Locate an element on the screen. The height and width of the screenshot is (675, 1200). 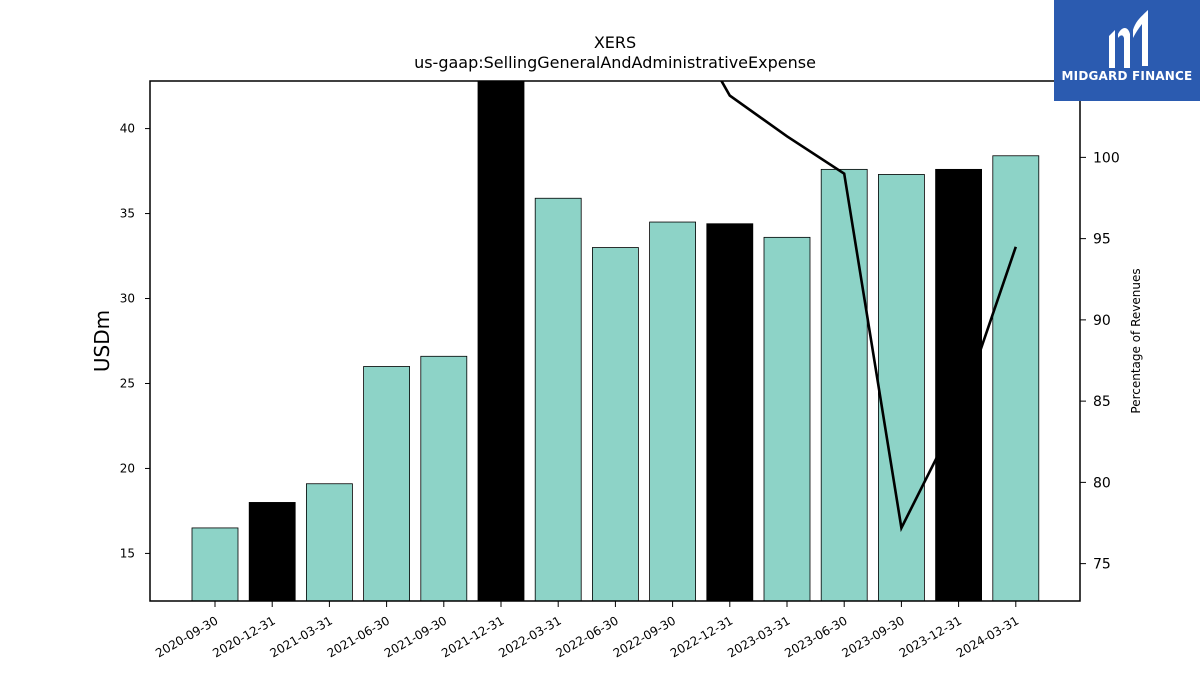
chart-title: XERS is located at coordinates (615, 42).